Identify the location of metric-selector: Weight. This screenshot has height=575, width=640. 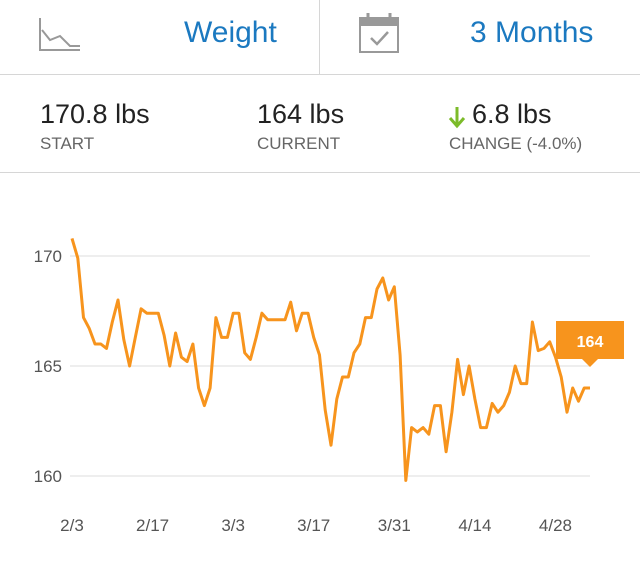
(230, 32).